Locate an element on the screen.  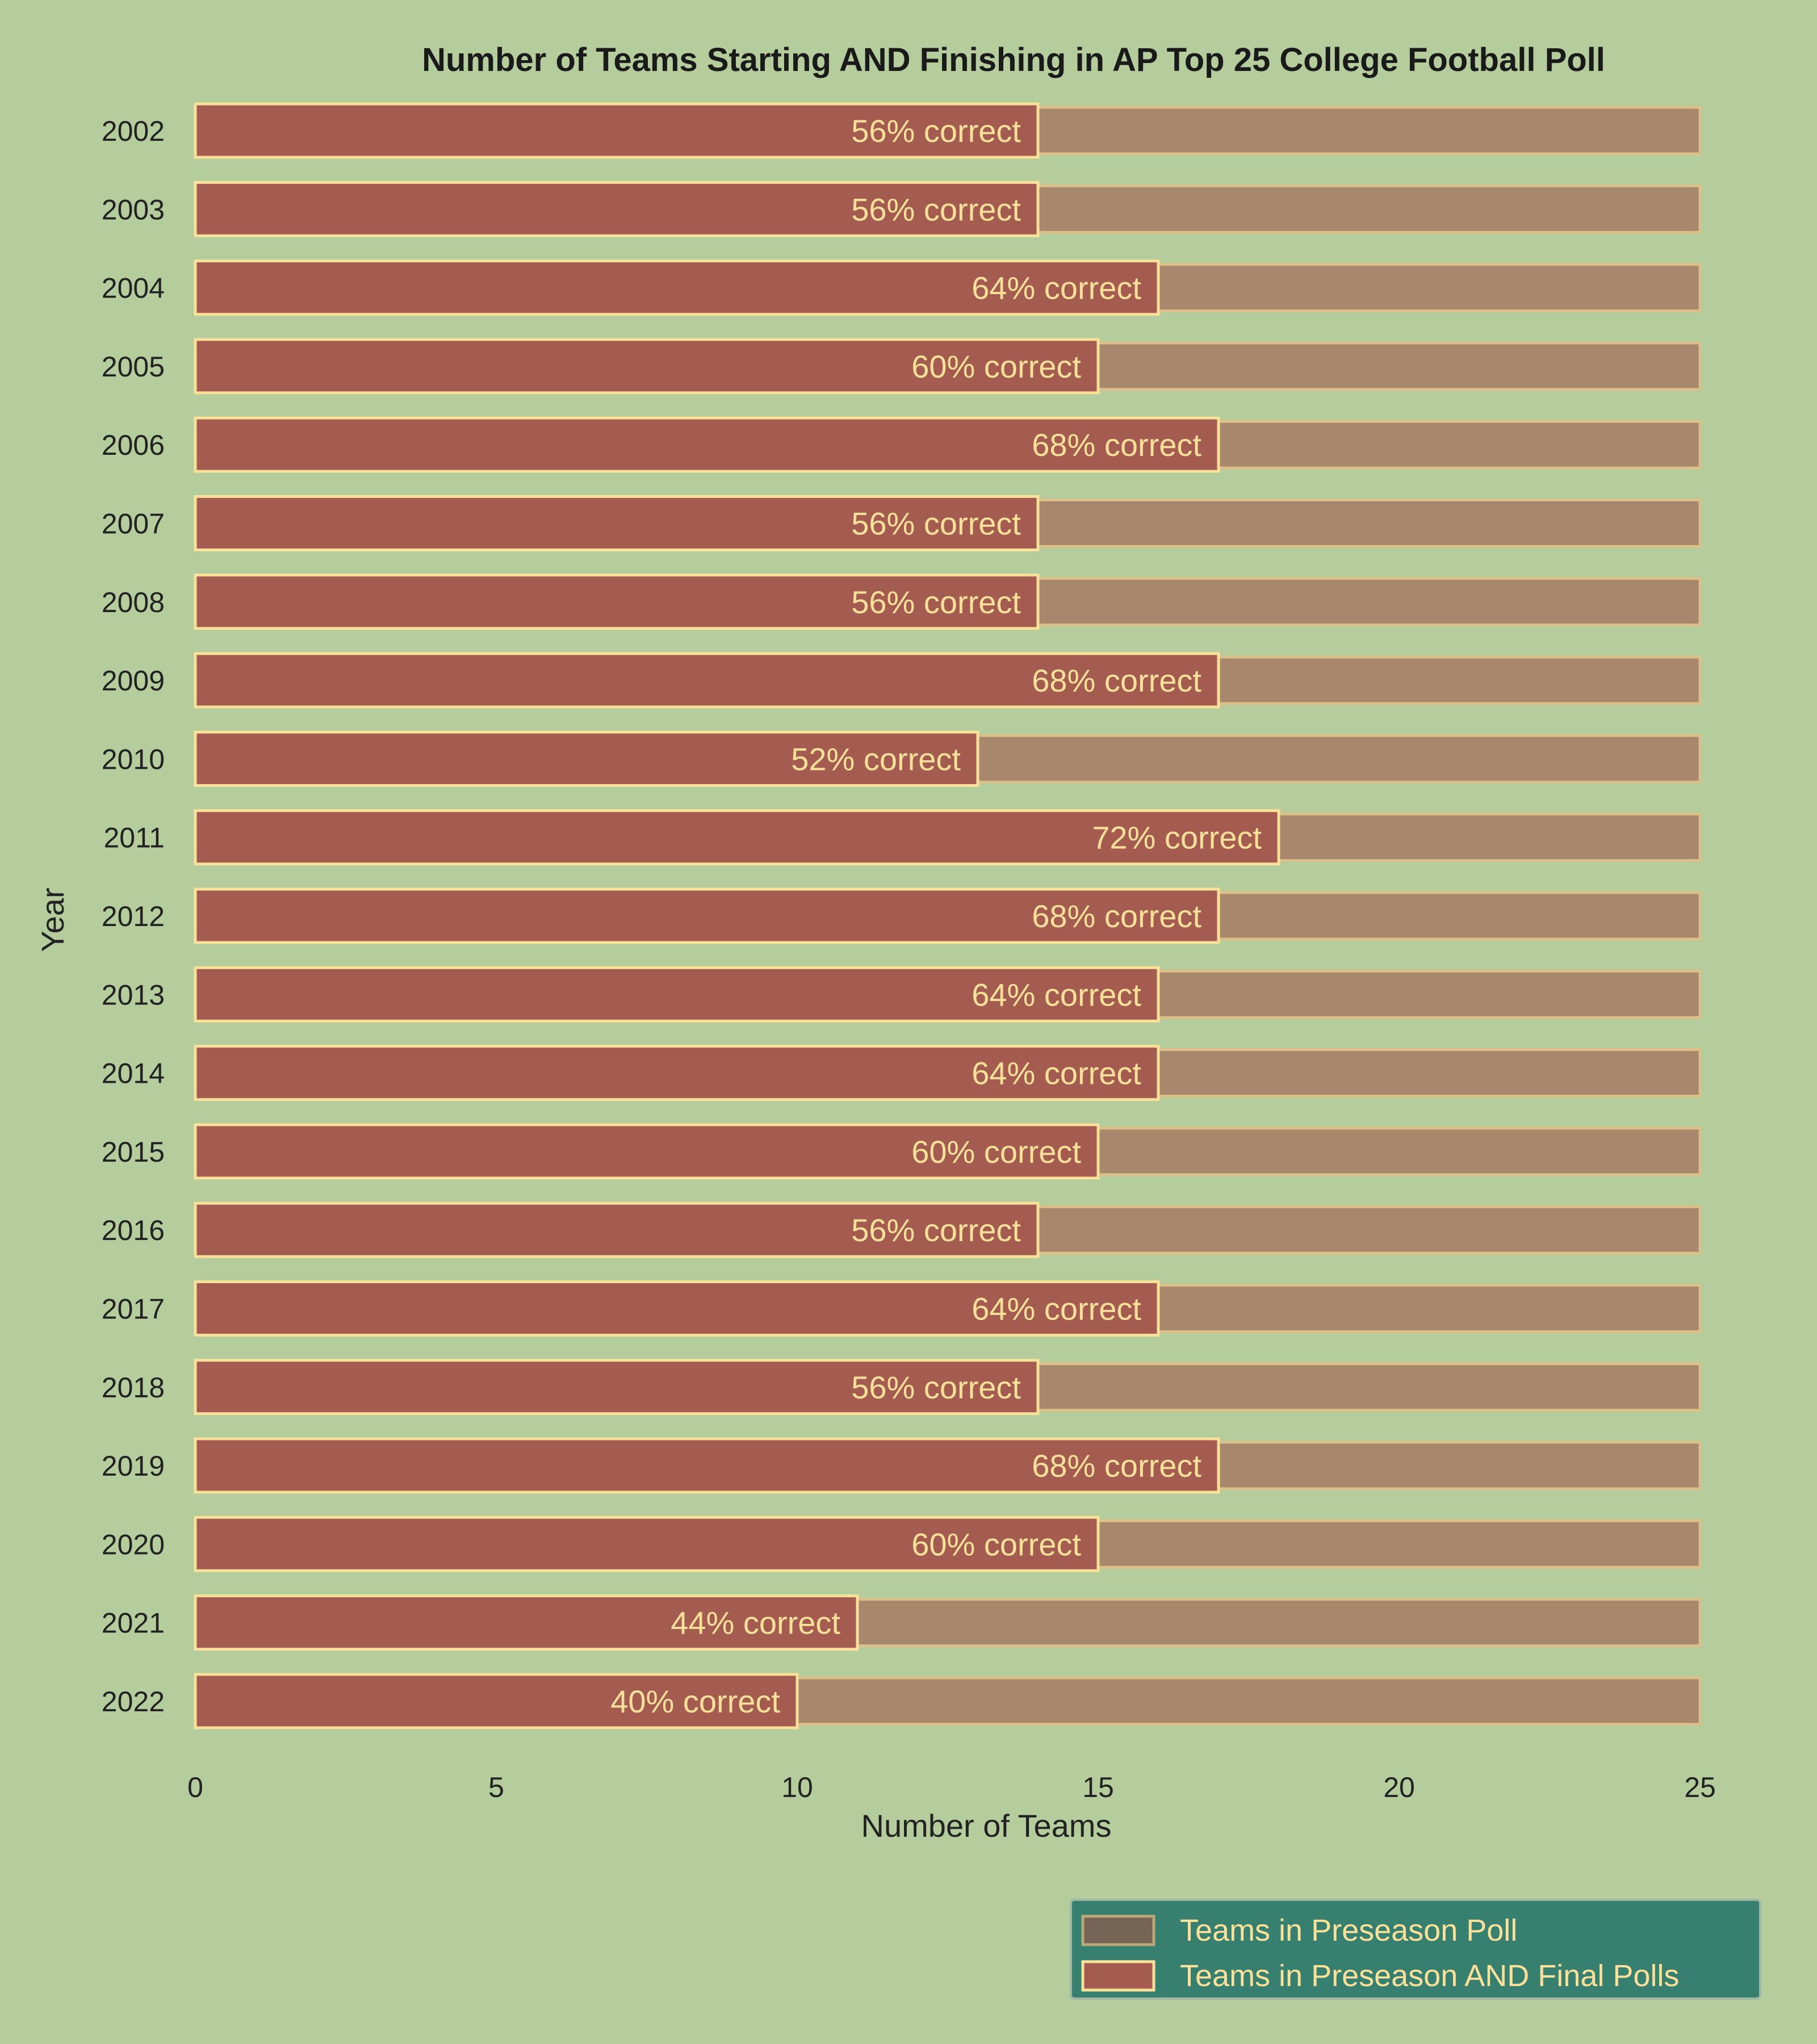
bar-preseason-and-final-2009 is located at coordinates (707, 680).